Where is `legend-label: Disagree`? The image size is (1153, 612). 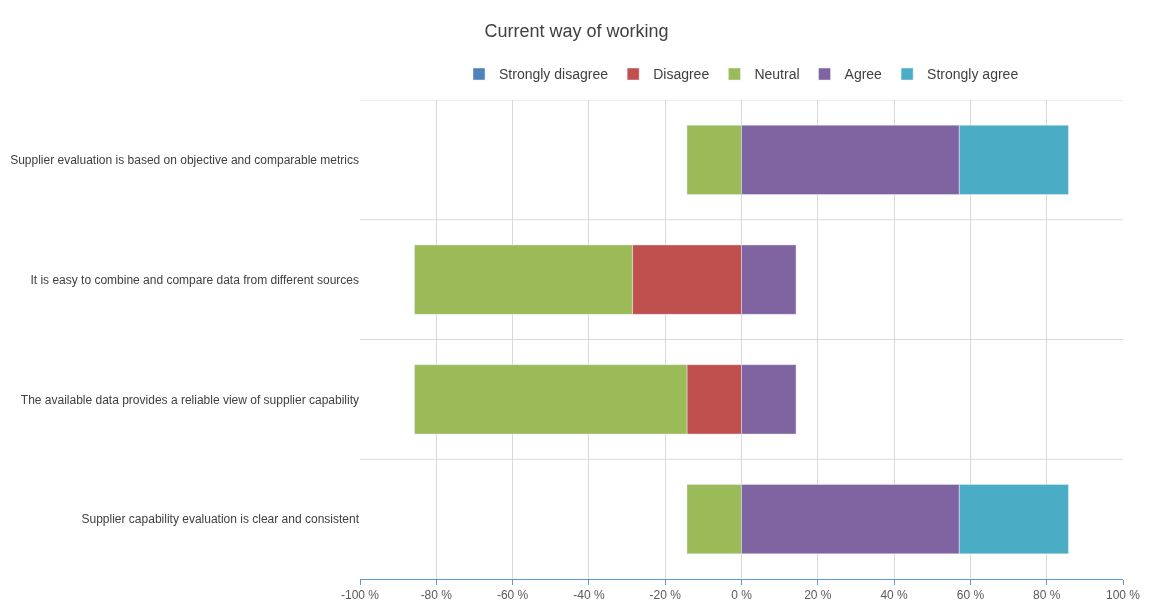
legend-label: Disagree is located at coordinates (681, 74).